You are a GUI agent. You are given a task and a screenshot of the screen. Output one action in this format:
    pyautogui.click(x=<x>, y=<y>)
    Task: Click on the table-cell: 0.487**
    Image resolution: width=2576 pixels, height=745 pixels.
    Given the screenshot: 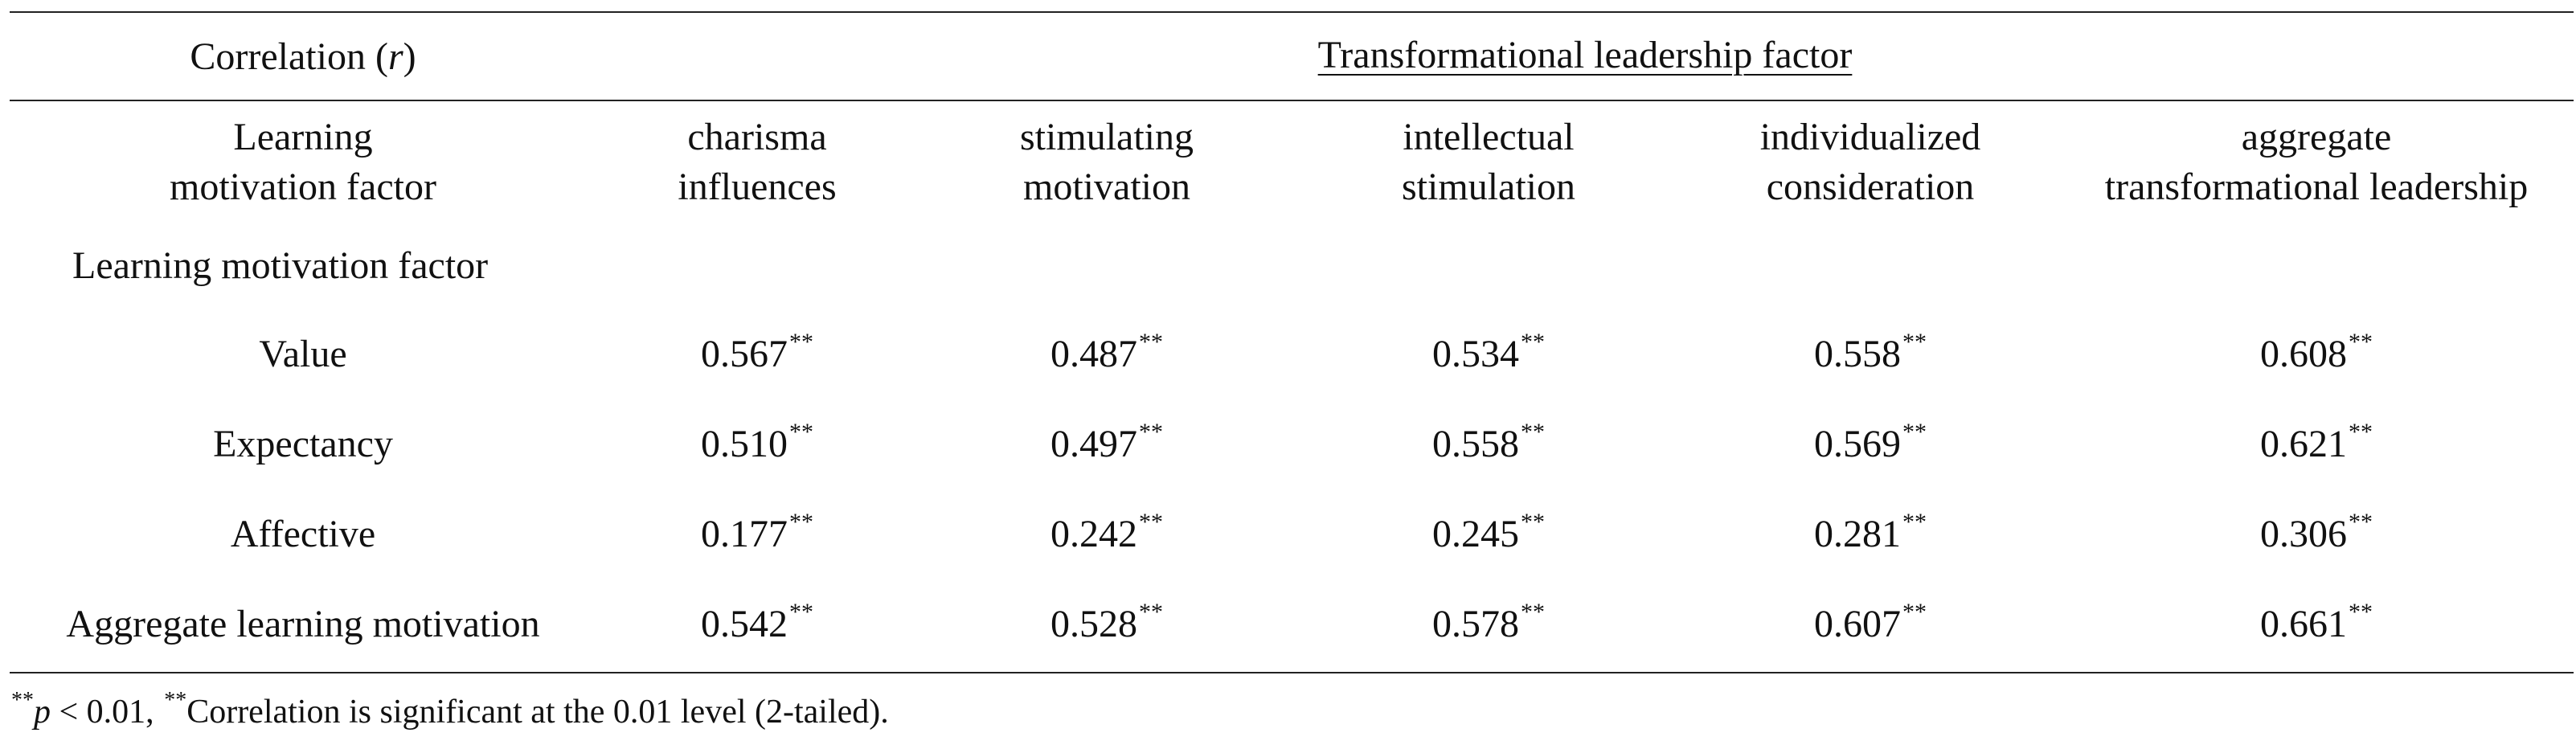 What is the action you would take?
    pyautogui.click(x=1106, y=353)
    